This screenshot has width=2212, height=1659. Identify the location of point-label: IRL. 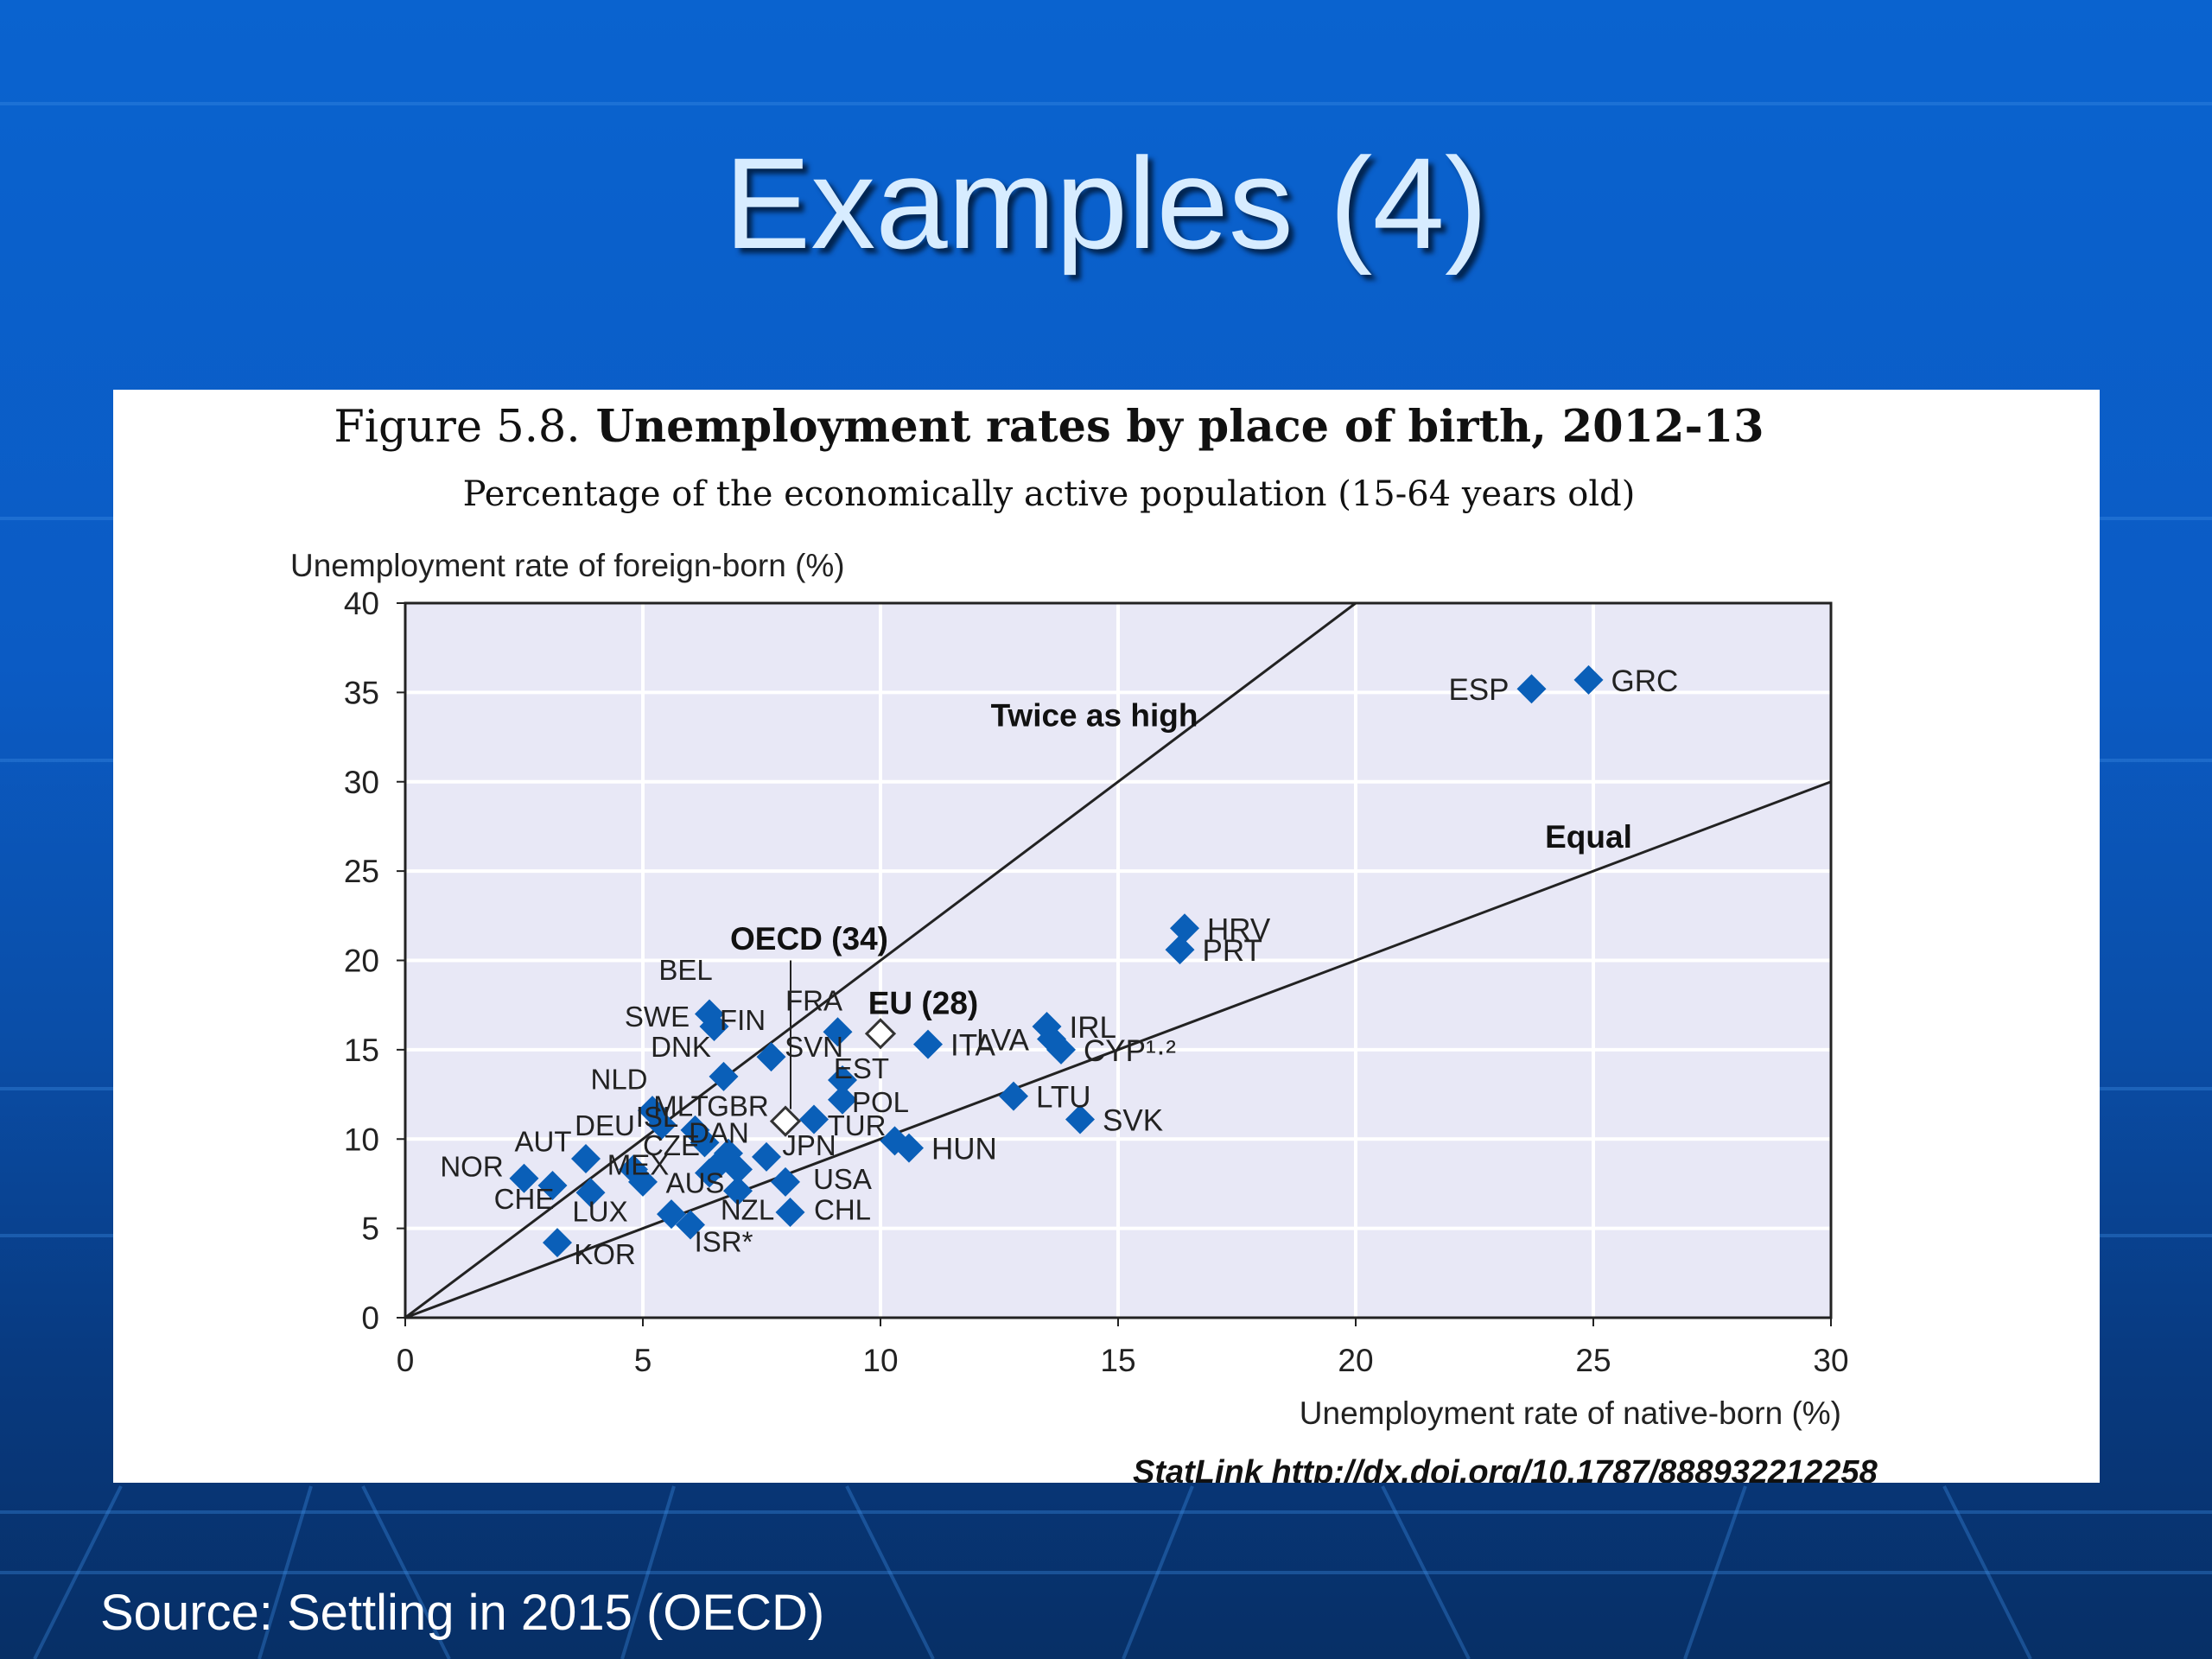
(1093, 1028).